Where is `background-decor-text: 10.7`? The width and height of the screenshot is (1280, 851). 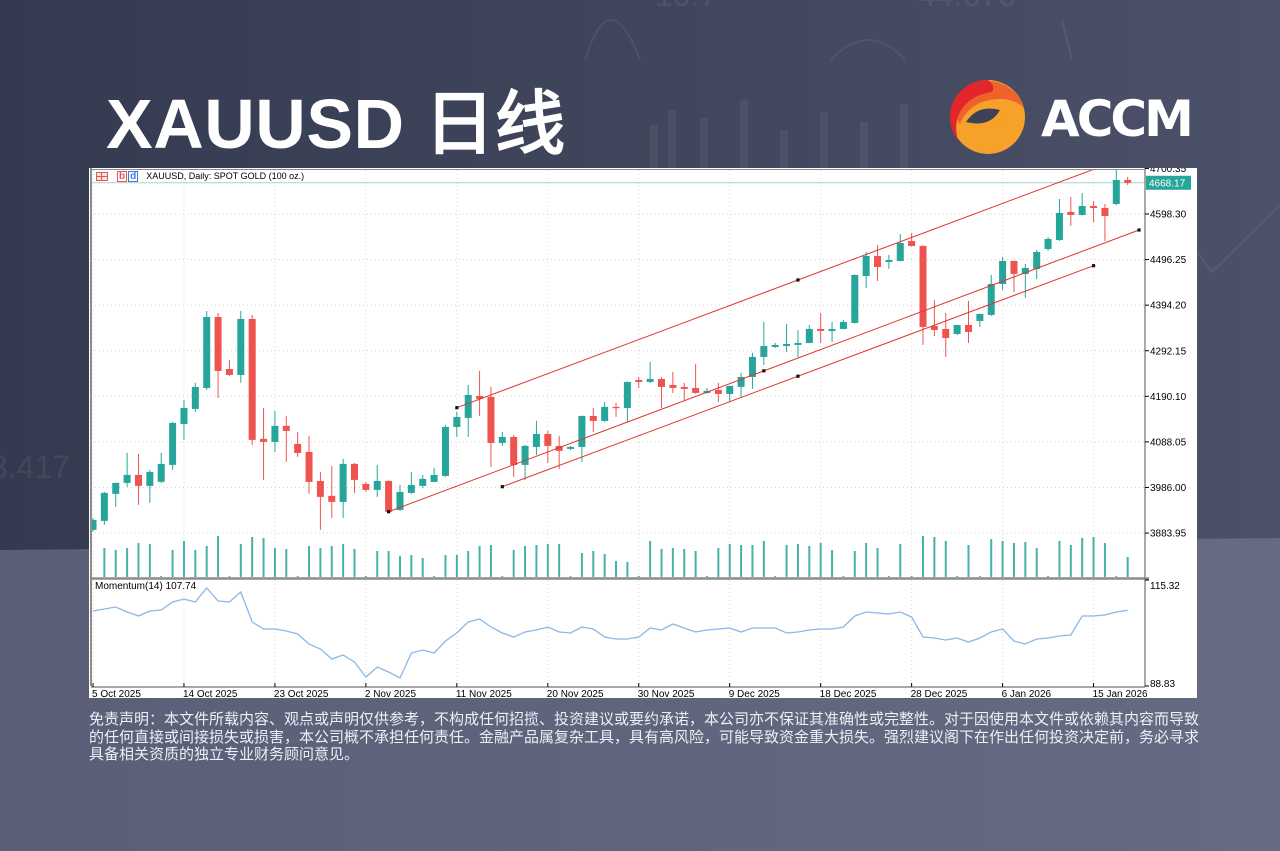
background-decor-text: 10.7 is located at coordinates (686, 6).